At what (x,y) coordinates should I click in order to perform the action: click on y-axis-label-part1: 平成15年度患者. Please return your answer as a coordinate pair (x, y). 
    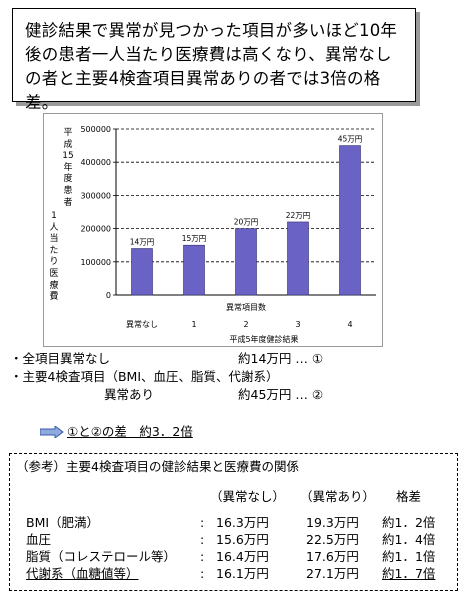
    Looking at the image, I should click on (68, 168).